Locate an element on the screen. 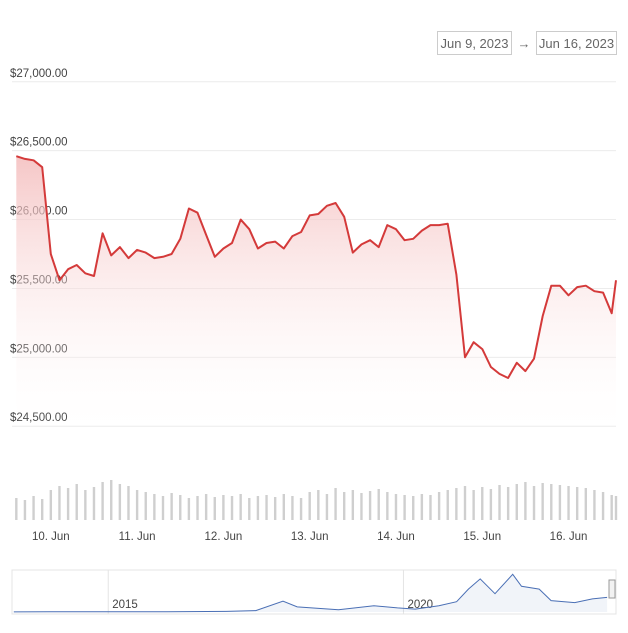 The height and width of the screenshot is (633, 628). x-tick-label: 15. Jun is located at coordinates (482, 537).